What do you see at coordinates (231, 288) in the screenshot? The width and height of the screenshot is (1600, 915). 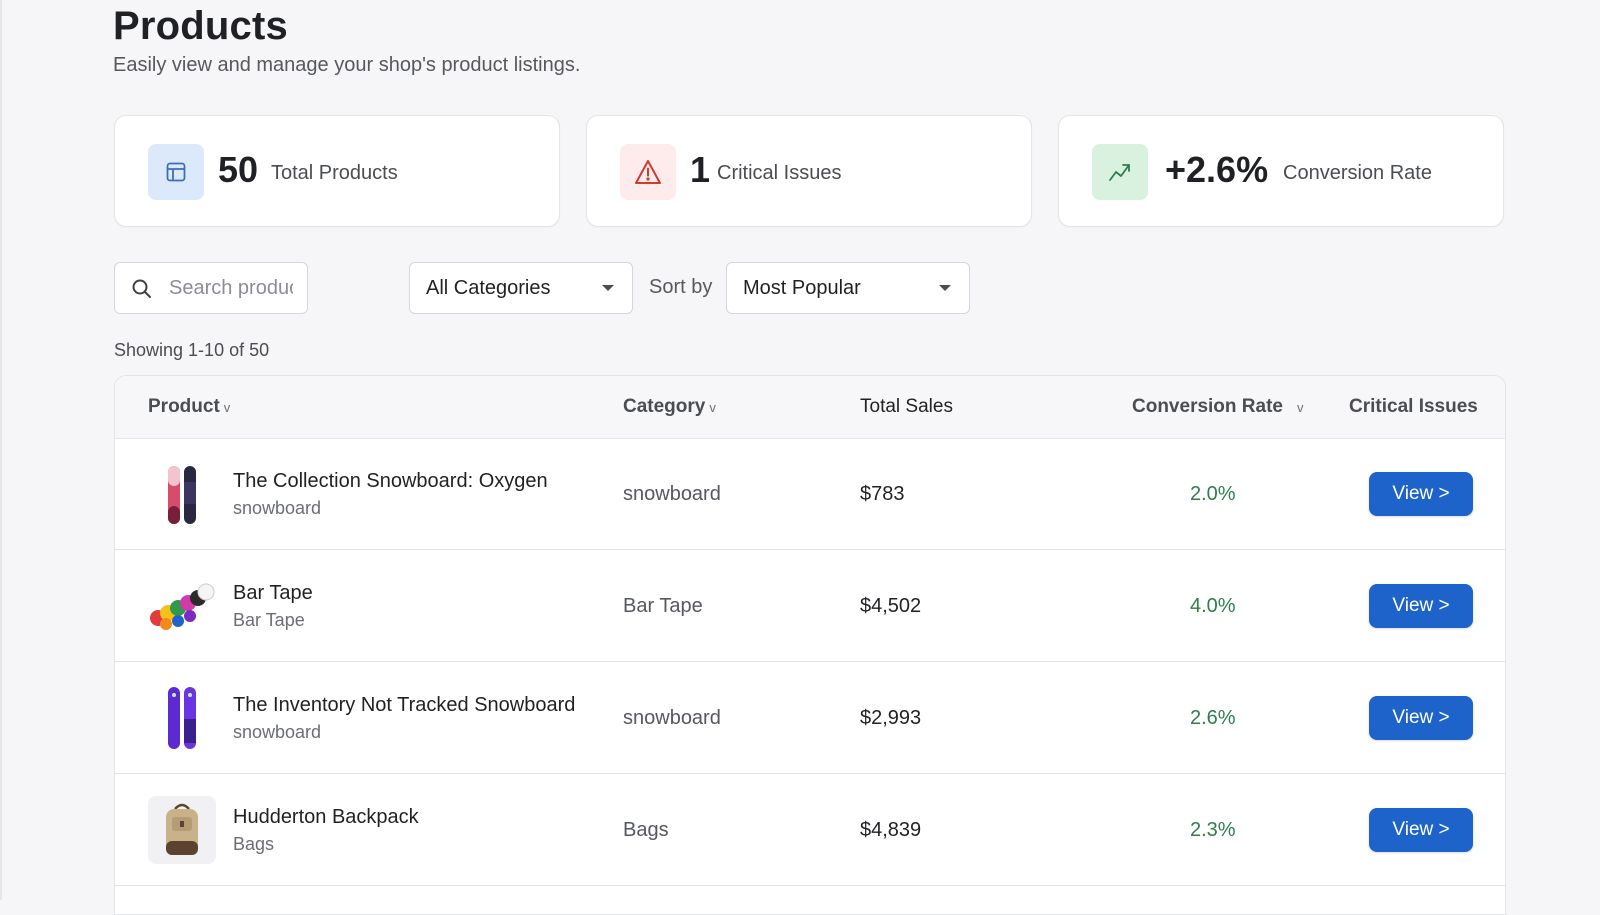 I see `search-input` at bounding box center [231, 288].